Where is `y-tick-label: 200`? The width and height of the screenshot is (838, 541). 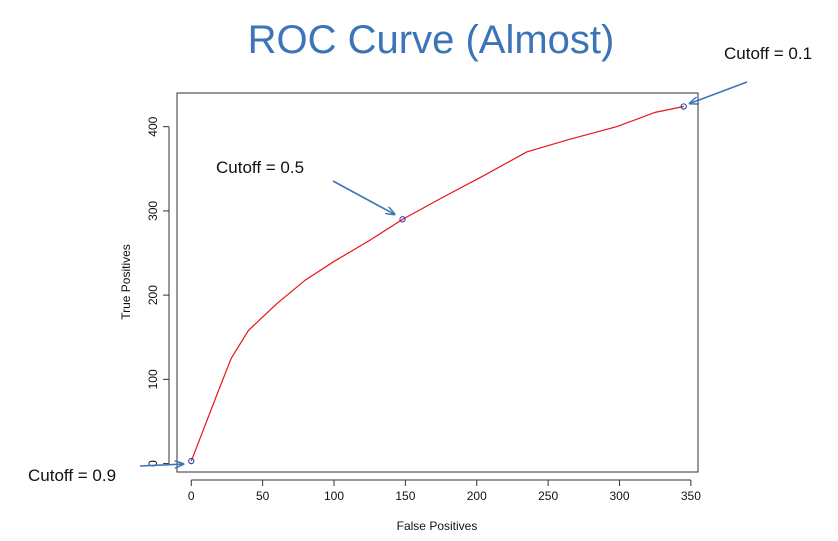 y-tick-label: 200 is located at coordinates (153, 295).